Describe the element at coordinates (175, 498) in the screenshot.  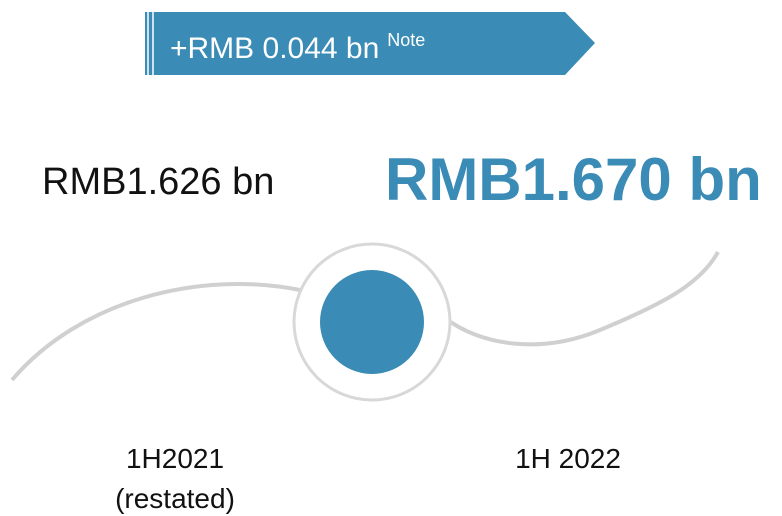
I see `previous-period-note: (restated)` at that location.